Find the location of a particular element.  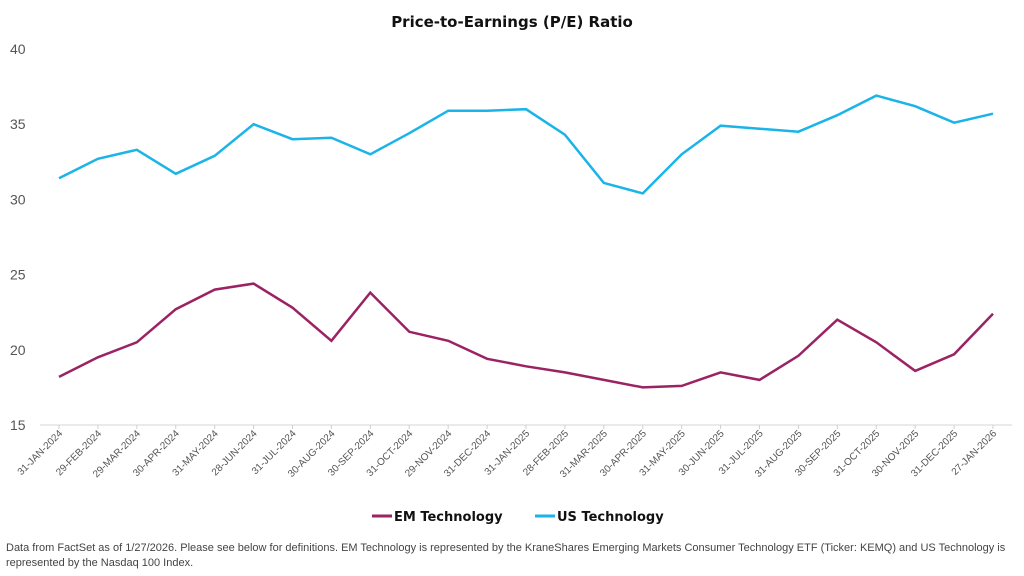

y-tick-label: 15 is located at coordinates (18, 425).